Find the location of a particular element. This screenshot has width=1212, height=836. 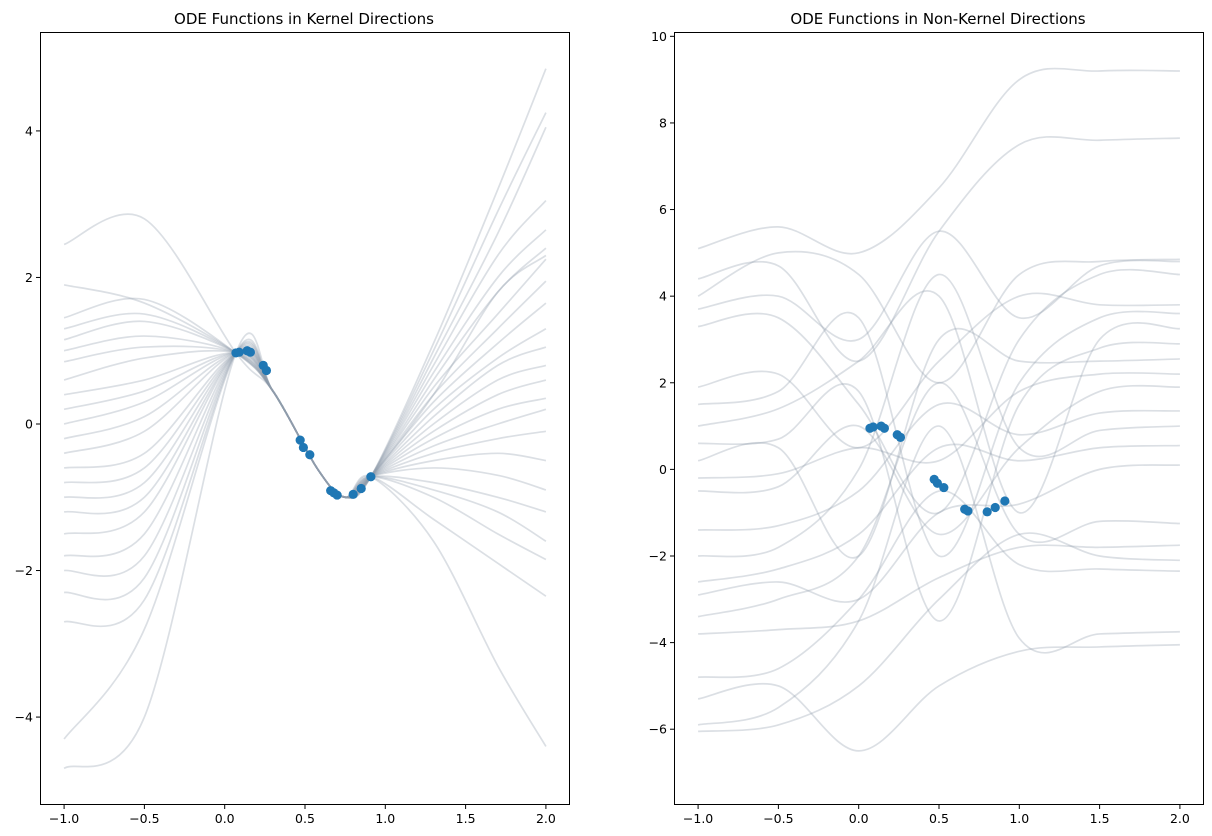

y-tick-label: 6 is located at coordinates (663, 209).